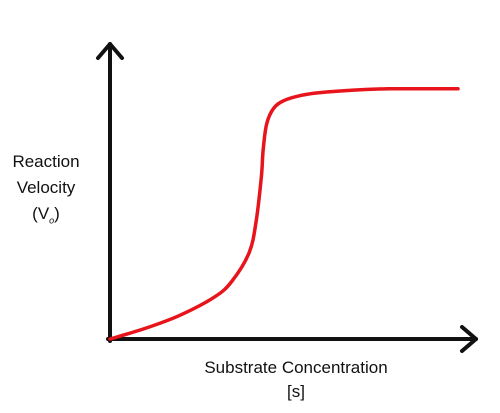 This screenshot has width=500, height=413. What do you see at coordinates (110, 51) in the screenshot?
I see `y-axis-arrowhead` at bounding box center [110, 51].